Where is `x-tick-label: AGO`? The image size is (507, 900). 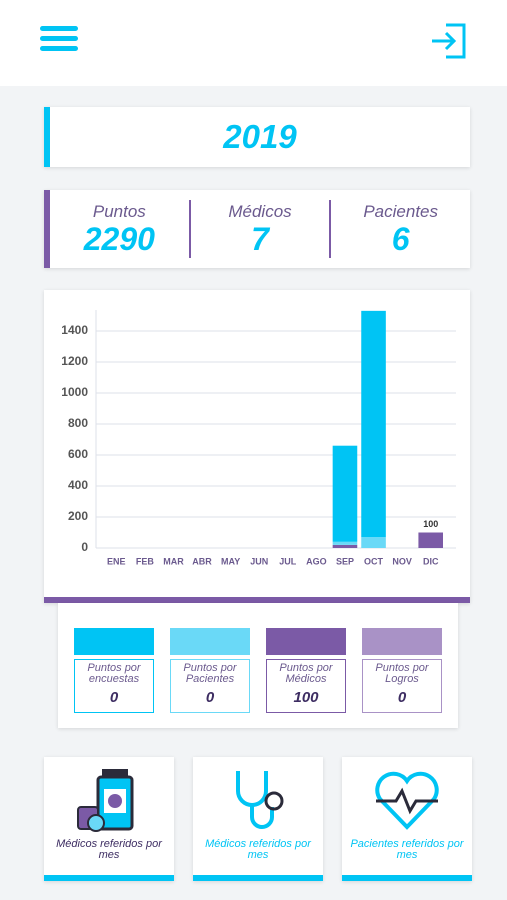
x-tick-label: AGO is located at coordinates (316, 561).